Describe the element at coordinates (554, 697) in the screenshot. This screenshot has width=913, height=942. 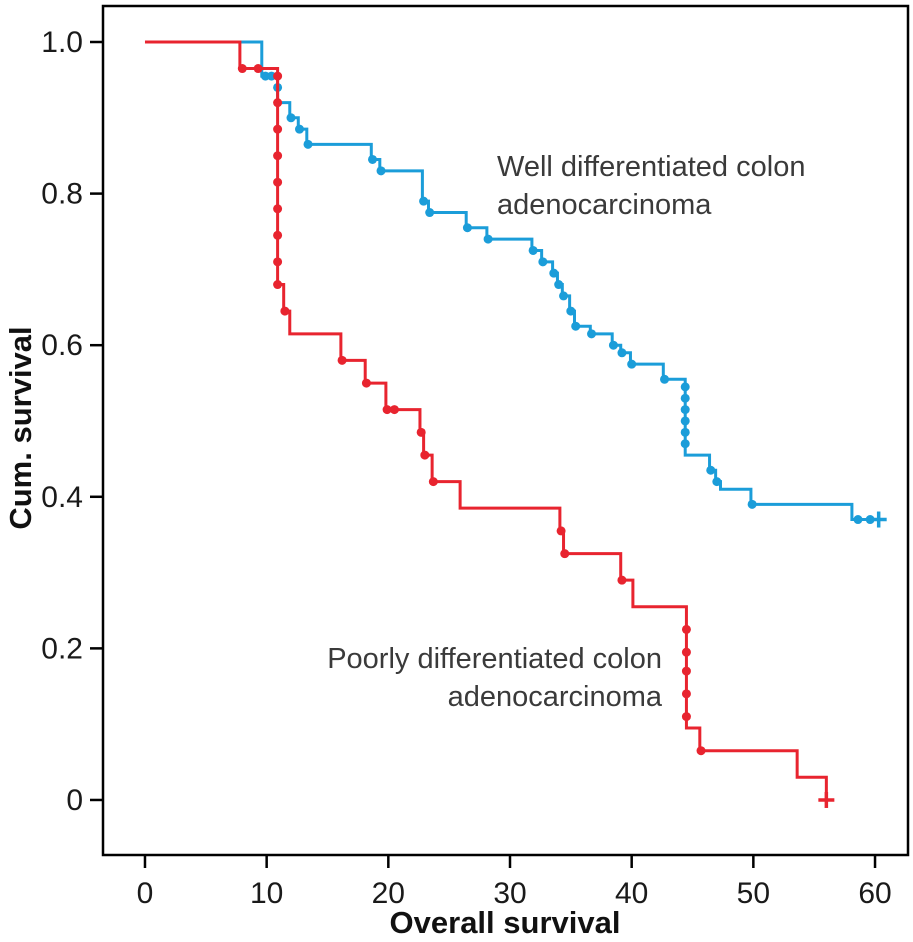
I see `annotation-poor-line2: adenocarcinoma` at that location.